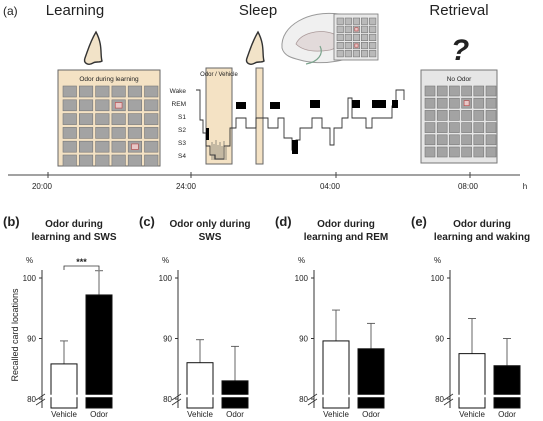  What do you see at coordinates (232, 116) in the screenshot?
I see `odor-vehicle-box: Odor / Vehicle` at bounding box center [232, 116].